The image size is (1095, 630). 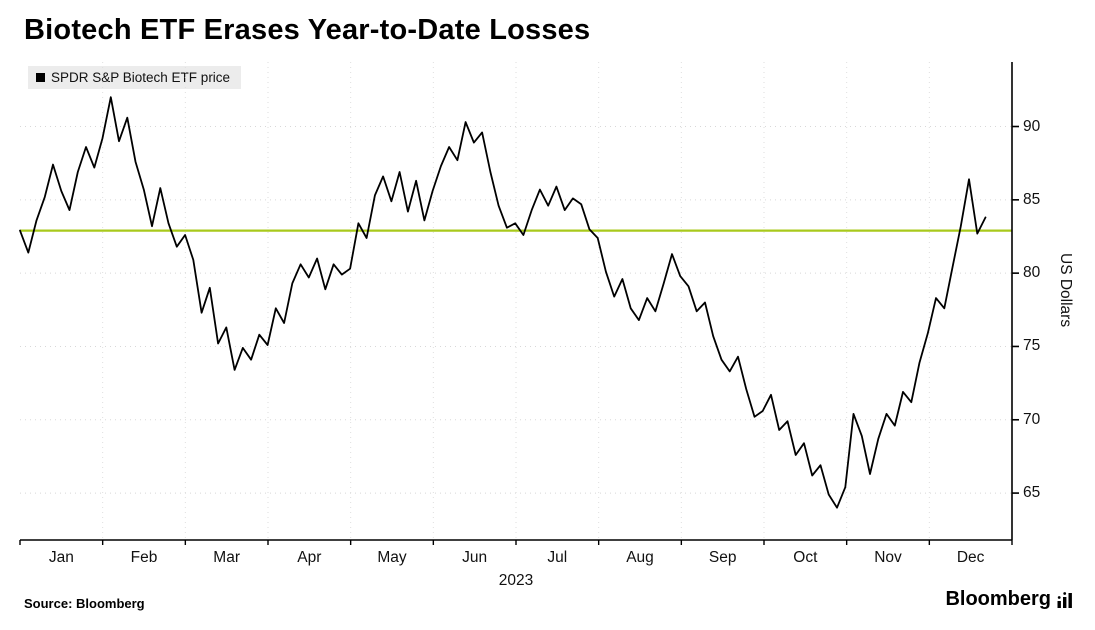 What do you see at coordinates (226, 557) in the screenshot?
I see `x-tick-label-mar: Mar` at bounding box center [226, 557].